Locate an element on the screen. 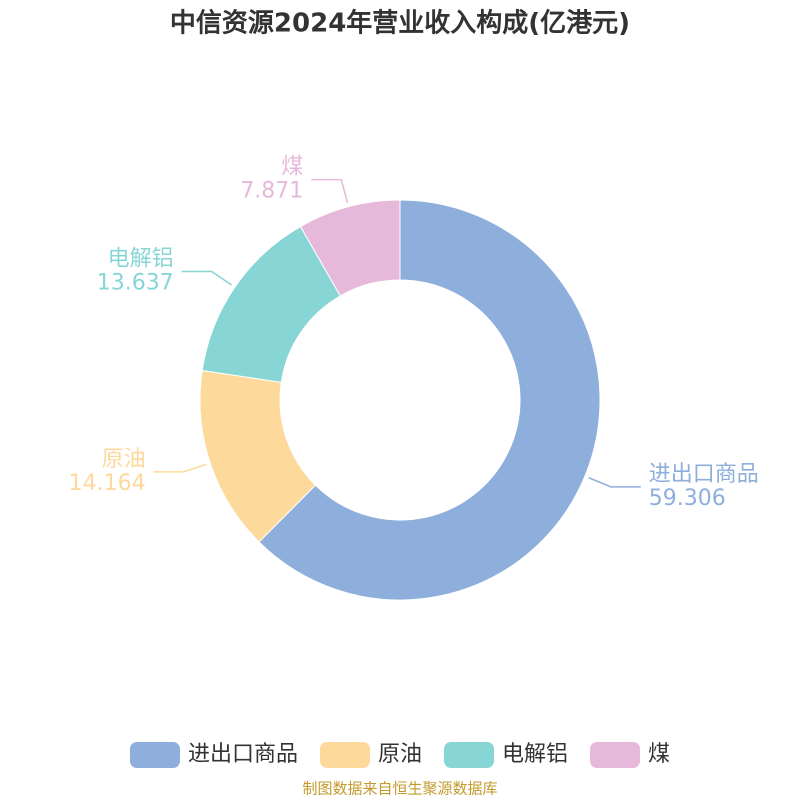 The width and height of the screenshot is (800, 800). slice-value: 7.871 is located at coordinates (271, 191).